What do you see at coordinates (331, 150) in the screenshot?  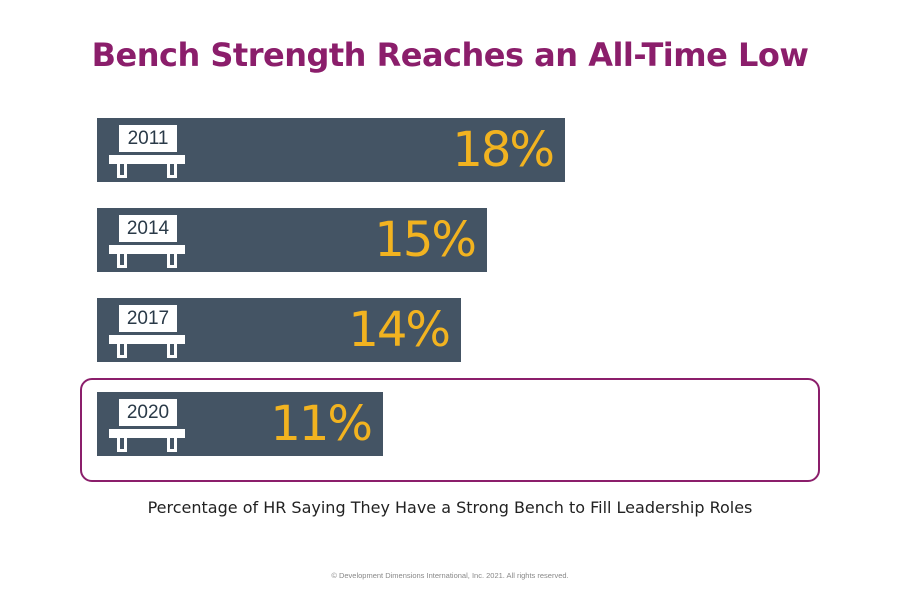 I see `bar-2011: 2011 18%` at bounding box center [331, 150].